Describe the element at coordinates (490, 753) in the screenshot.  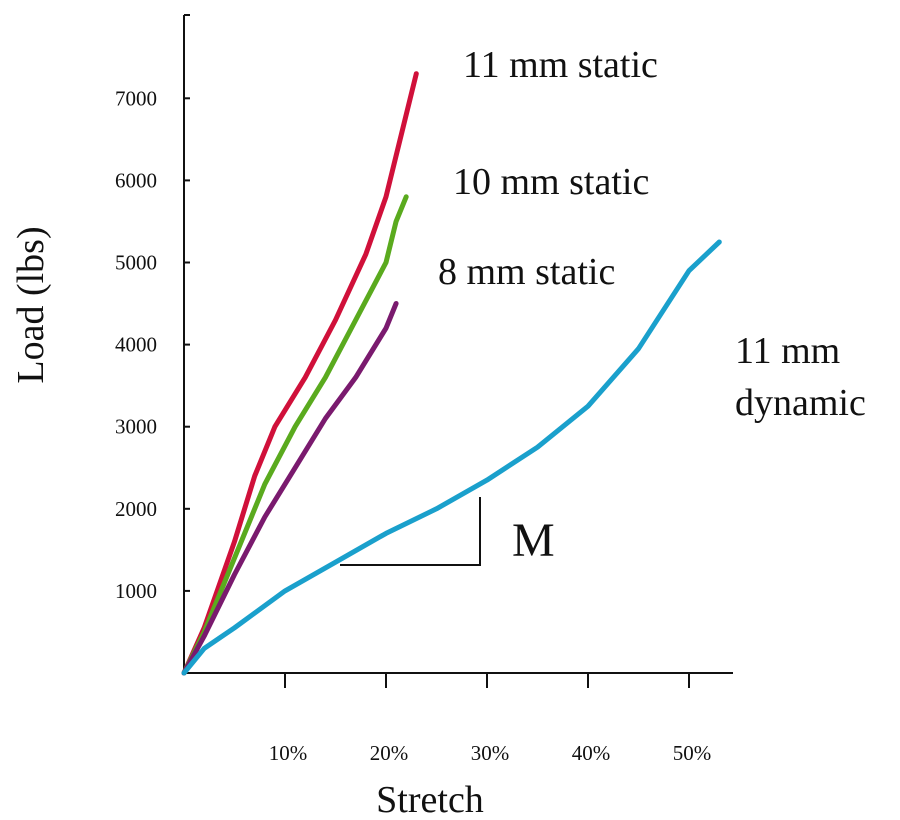
I see `x-tick-label: 30%` at that location.